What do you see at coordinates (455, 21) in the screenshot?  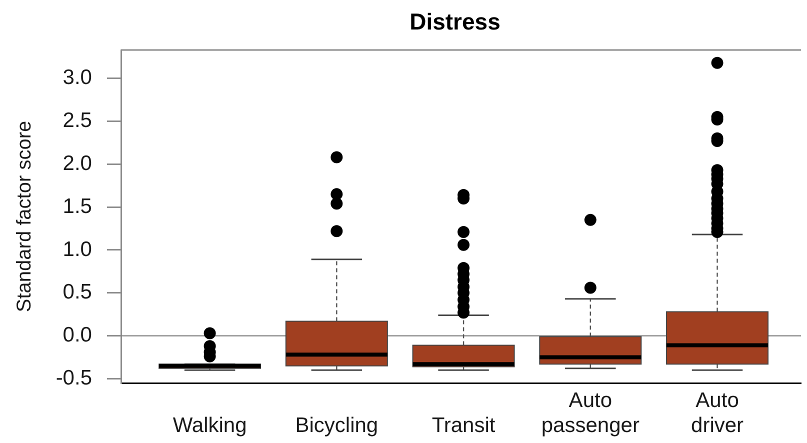 I see `chart-title: Distress` at bounding box center [455, 21].